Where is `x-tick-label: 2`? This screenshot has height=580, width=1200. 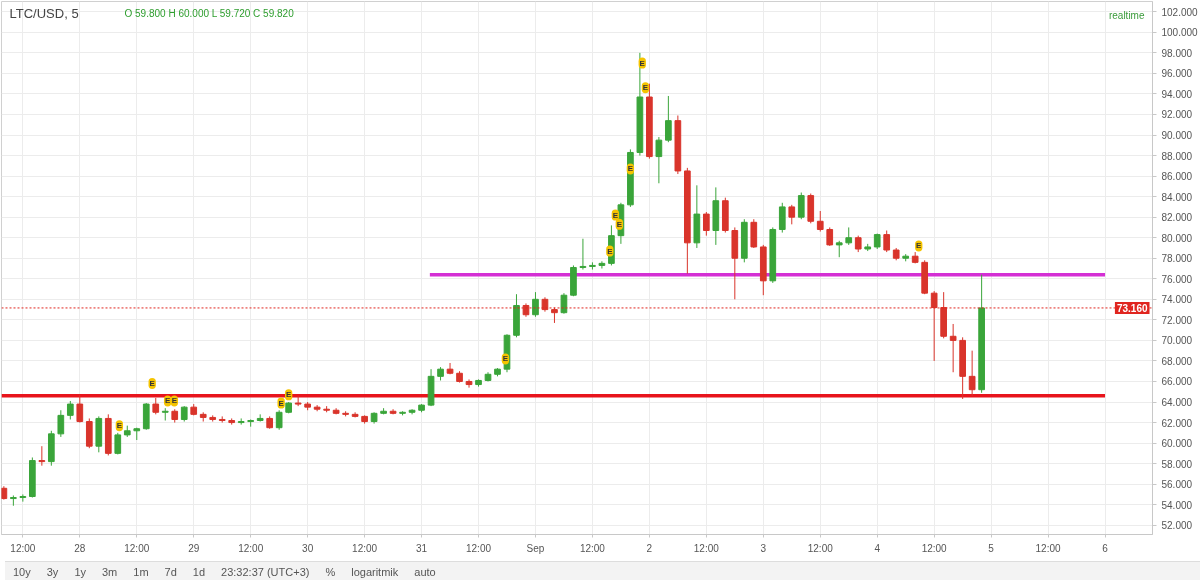 x-tick-label: 2 is located at coordinates (649, 548).